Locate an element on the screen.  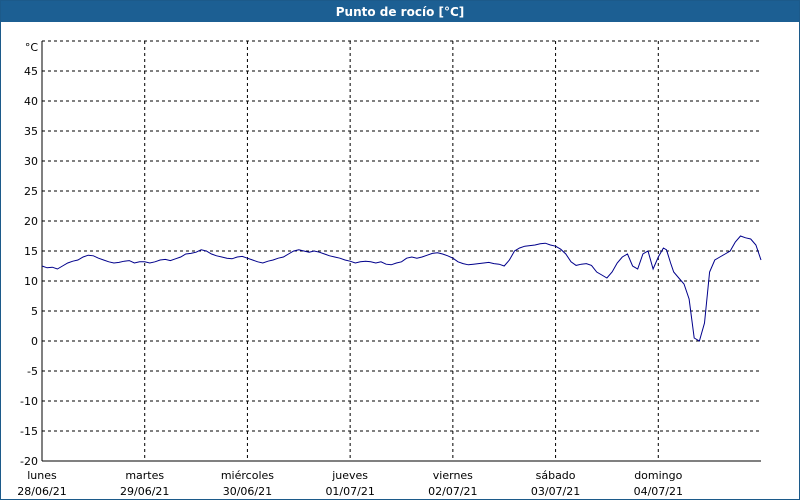
x-tick-day-label: miércoles is located at coordinates (247, 475).